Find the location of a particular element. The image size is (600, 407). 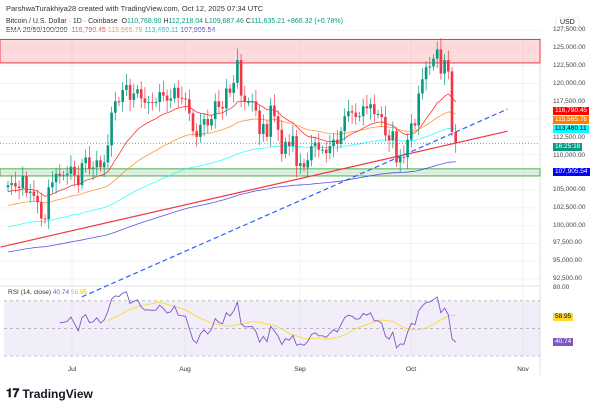

tradingview-logo: 𝟏𝟕 TradingView is located at coordinates (49, 393).